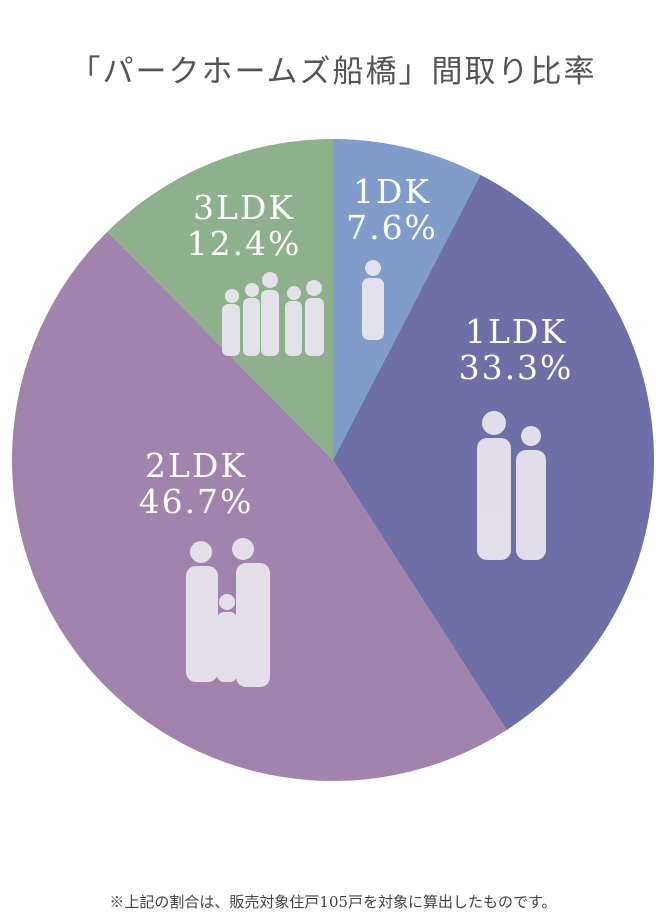  Describe the element at coordinates (516, 331) in the screenshot. I see `slice-category: 1LDK` at that location.